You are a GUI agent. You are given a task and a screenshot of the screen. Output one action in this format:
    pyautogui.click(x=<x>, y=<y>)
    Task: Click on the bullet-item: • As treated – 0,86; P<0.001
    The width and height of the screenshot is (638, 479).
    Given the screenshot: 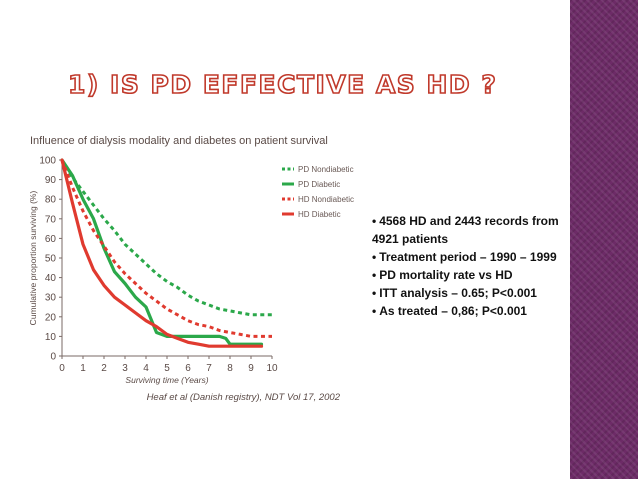 What is the action you would take?
    pyautogui.click(x=472, y=311)
    